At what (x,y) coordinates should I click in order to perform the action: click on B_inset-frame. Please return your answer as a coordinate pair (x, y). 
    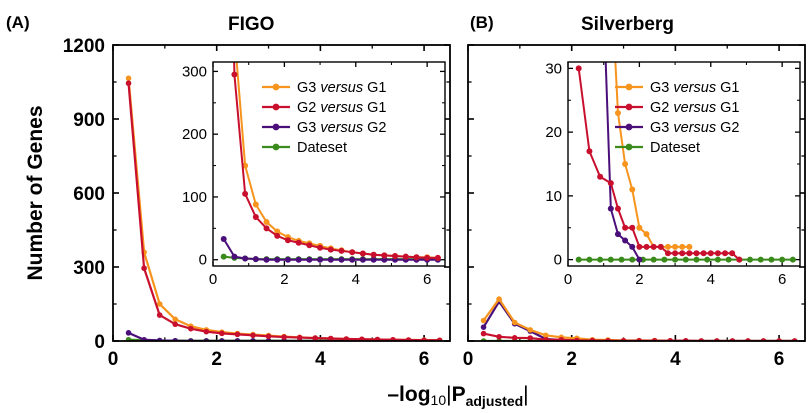
    Looking at the image, I should click on (684, 164).